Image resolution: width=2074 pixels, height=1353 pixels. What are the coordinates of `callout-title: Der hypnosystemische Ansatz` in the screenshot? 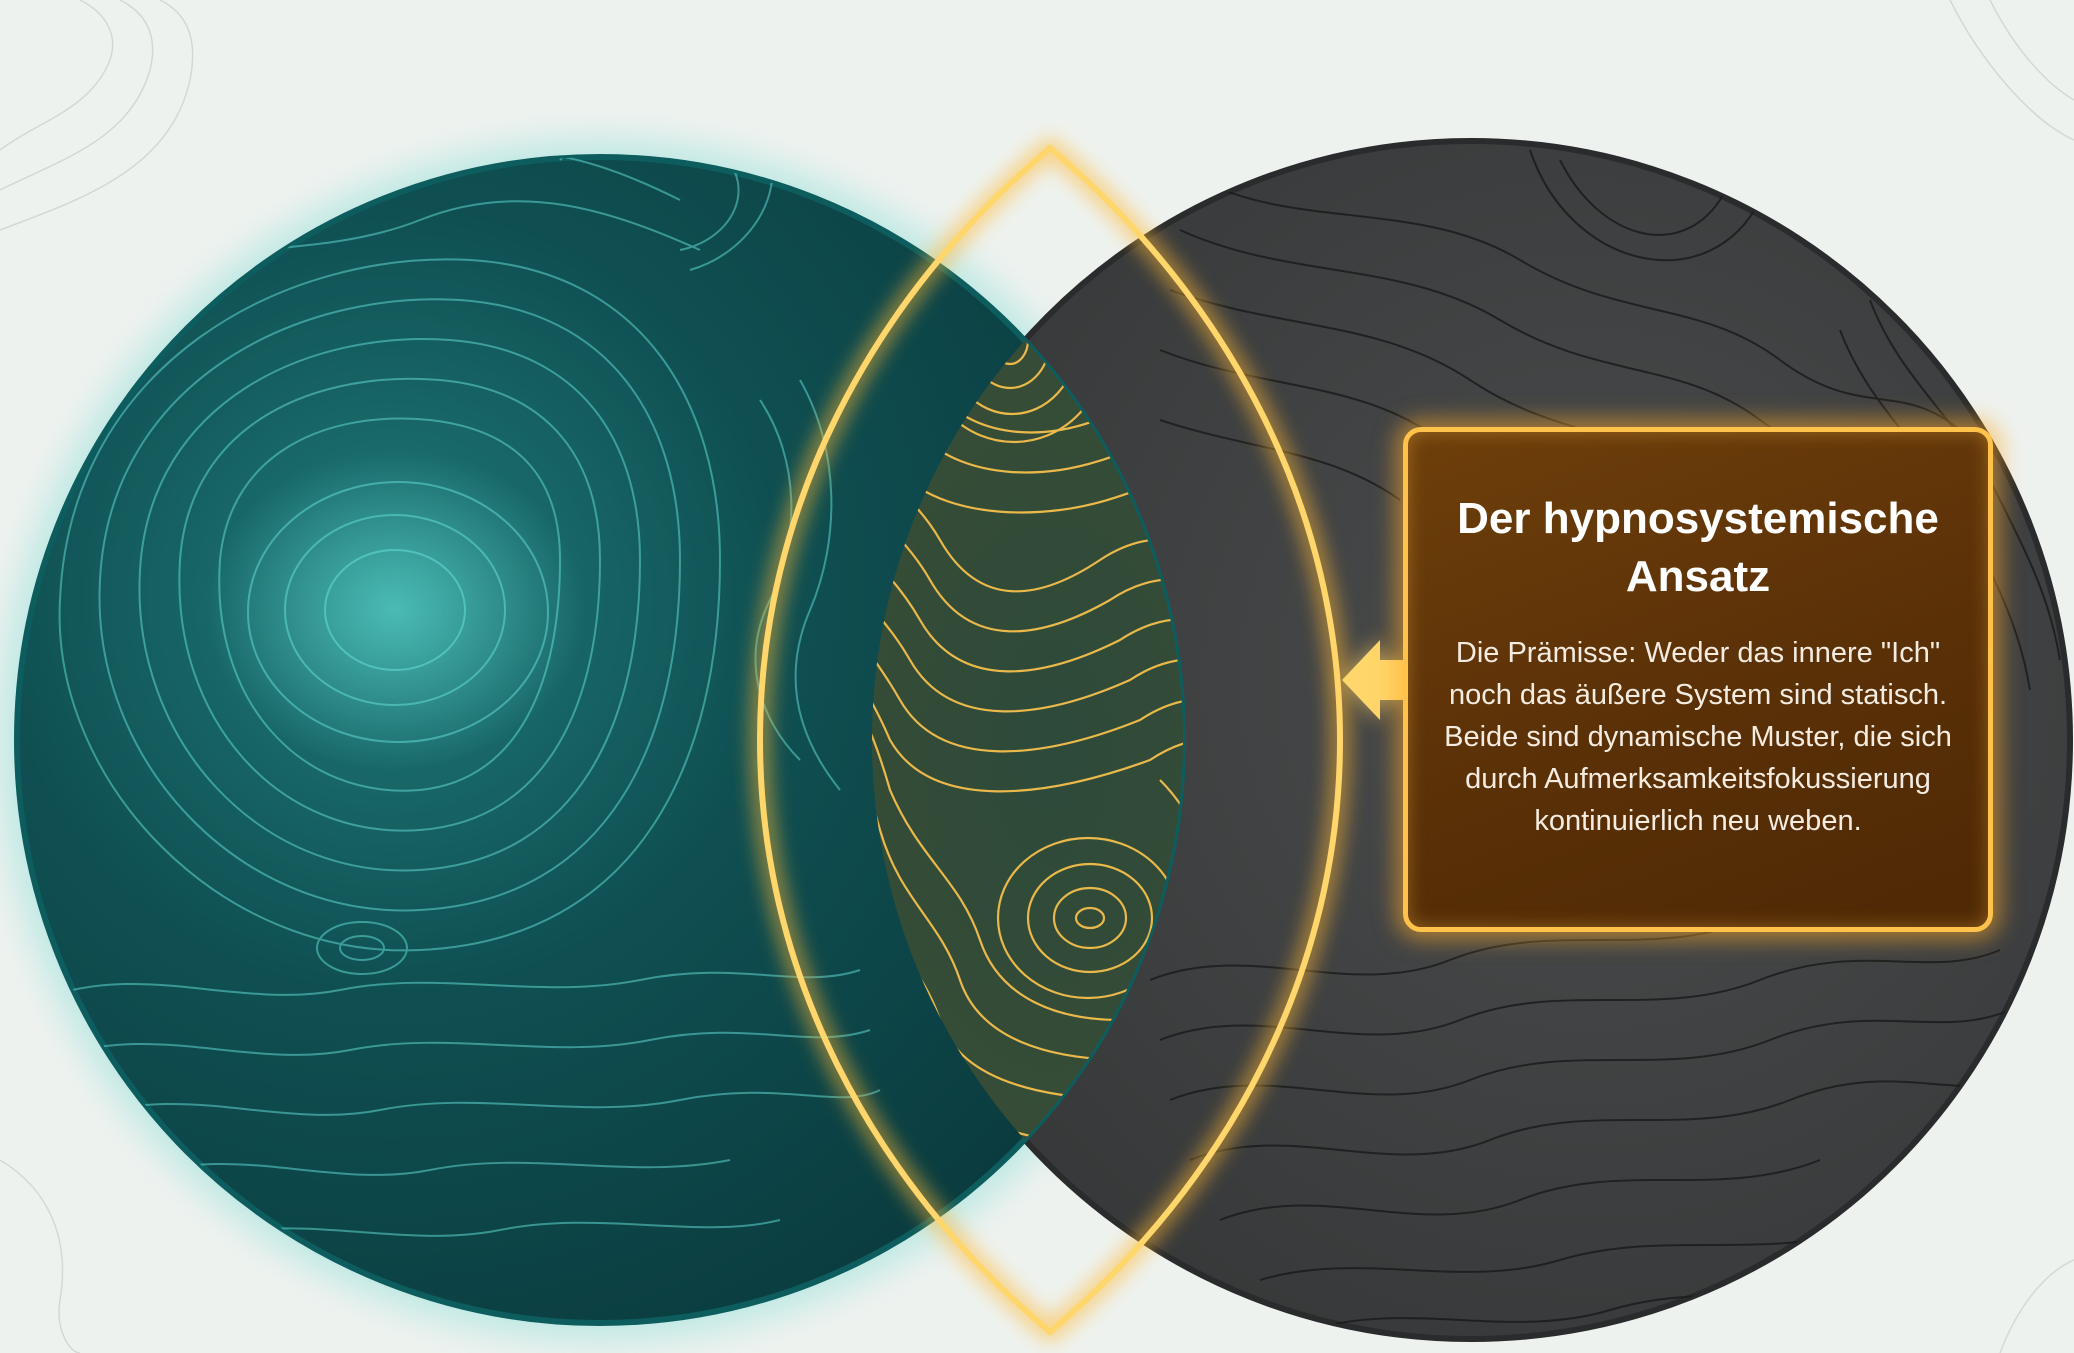 It's located at (1698, 547).